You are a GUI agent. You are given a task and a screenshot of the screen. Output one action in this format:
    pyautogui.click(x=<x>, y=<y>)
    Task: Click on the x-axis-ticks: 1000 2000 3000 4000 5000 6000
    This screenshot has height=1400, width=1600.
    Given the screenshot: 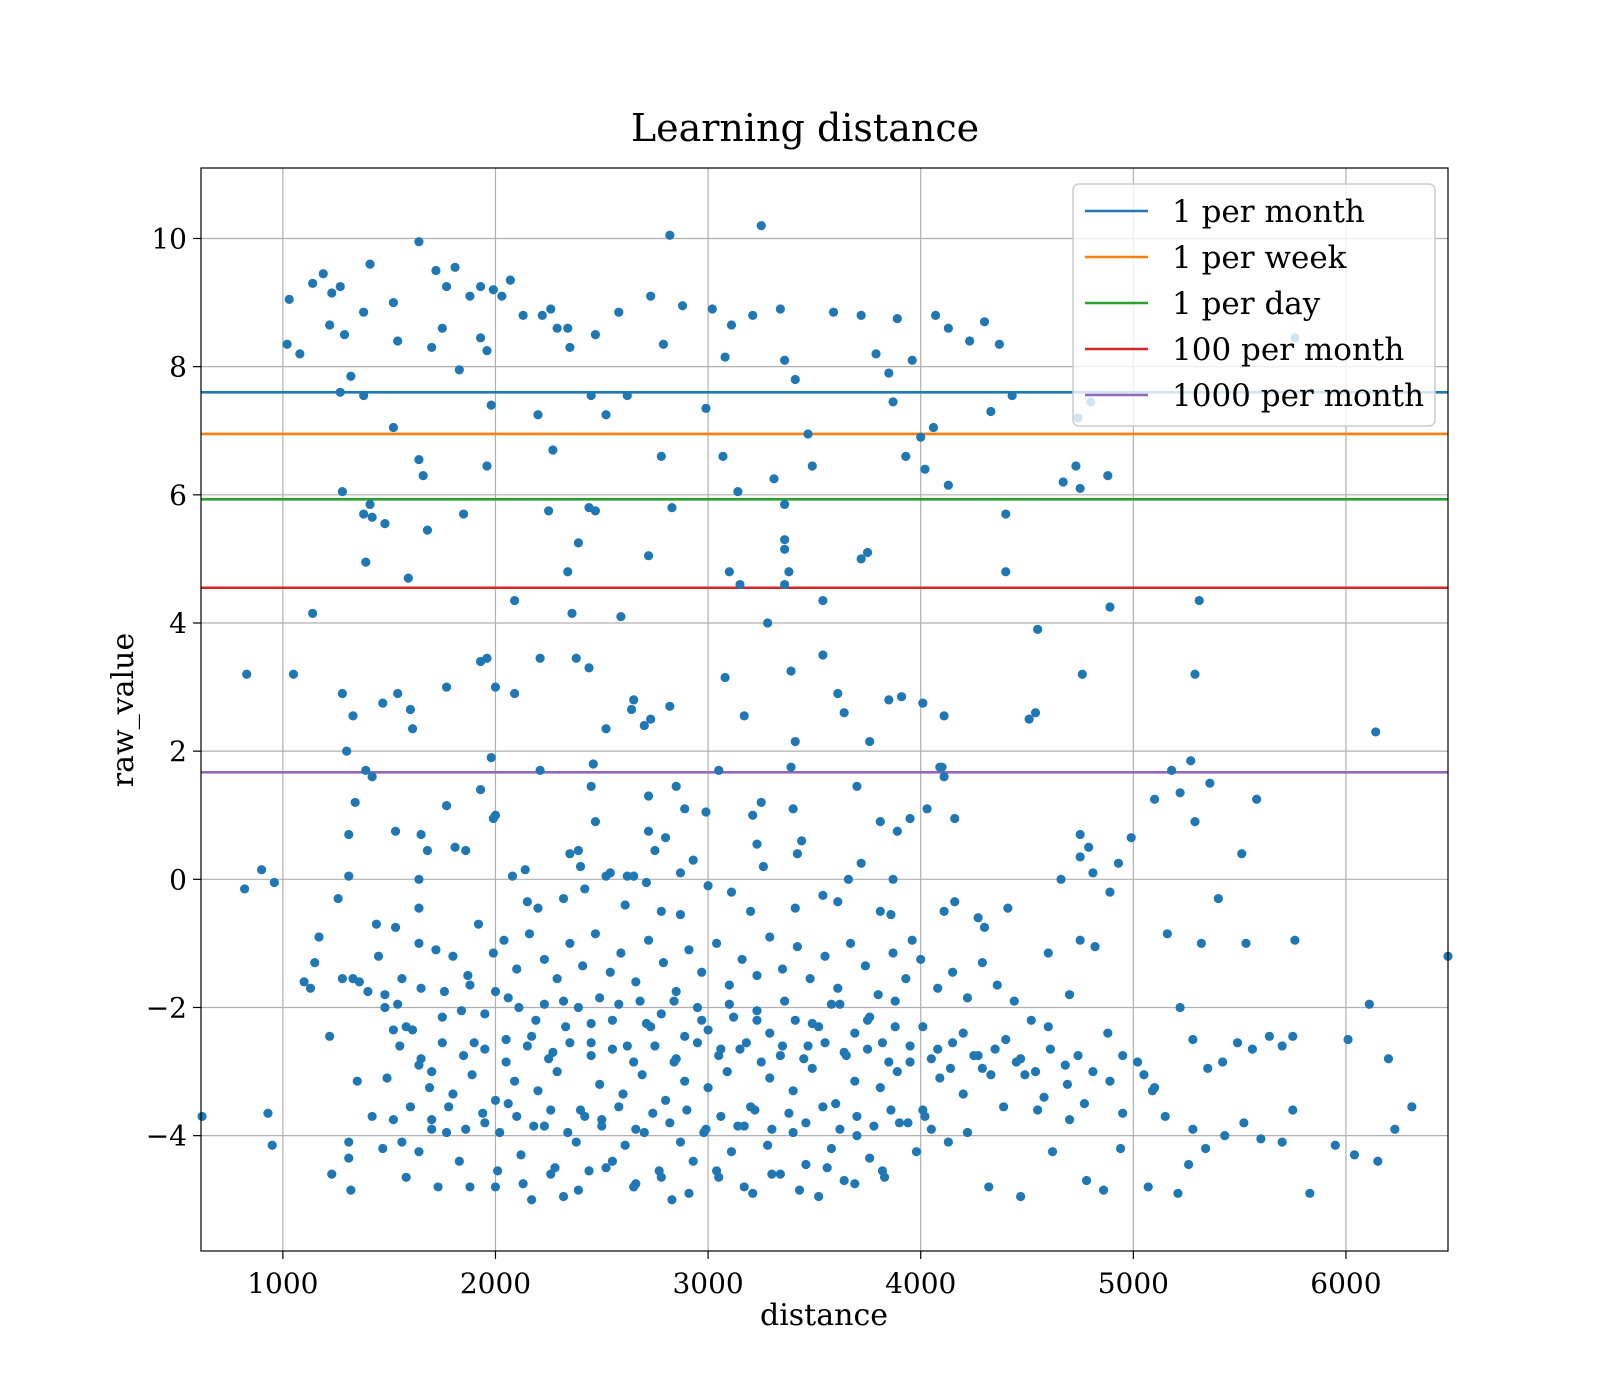 What is the action you would take?
    pyautogui.click(x=814, y=1275)
    